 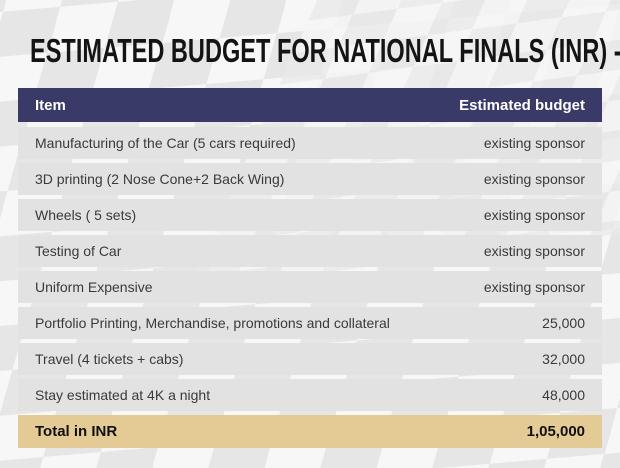 I want to click on item-cell: Stay estimated at 4K a night, so click(x=123, y=395).